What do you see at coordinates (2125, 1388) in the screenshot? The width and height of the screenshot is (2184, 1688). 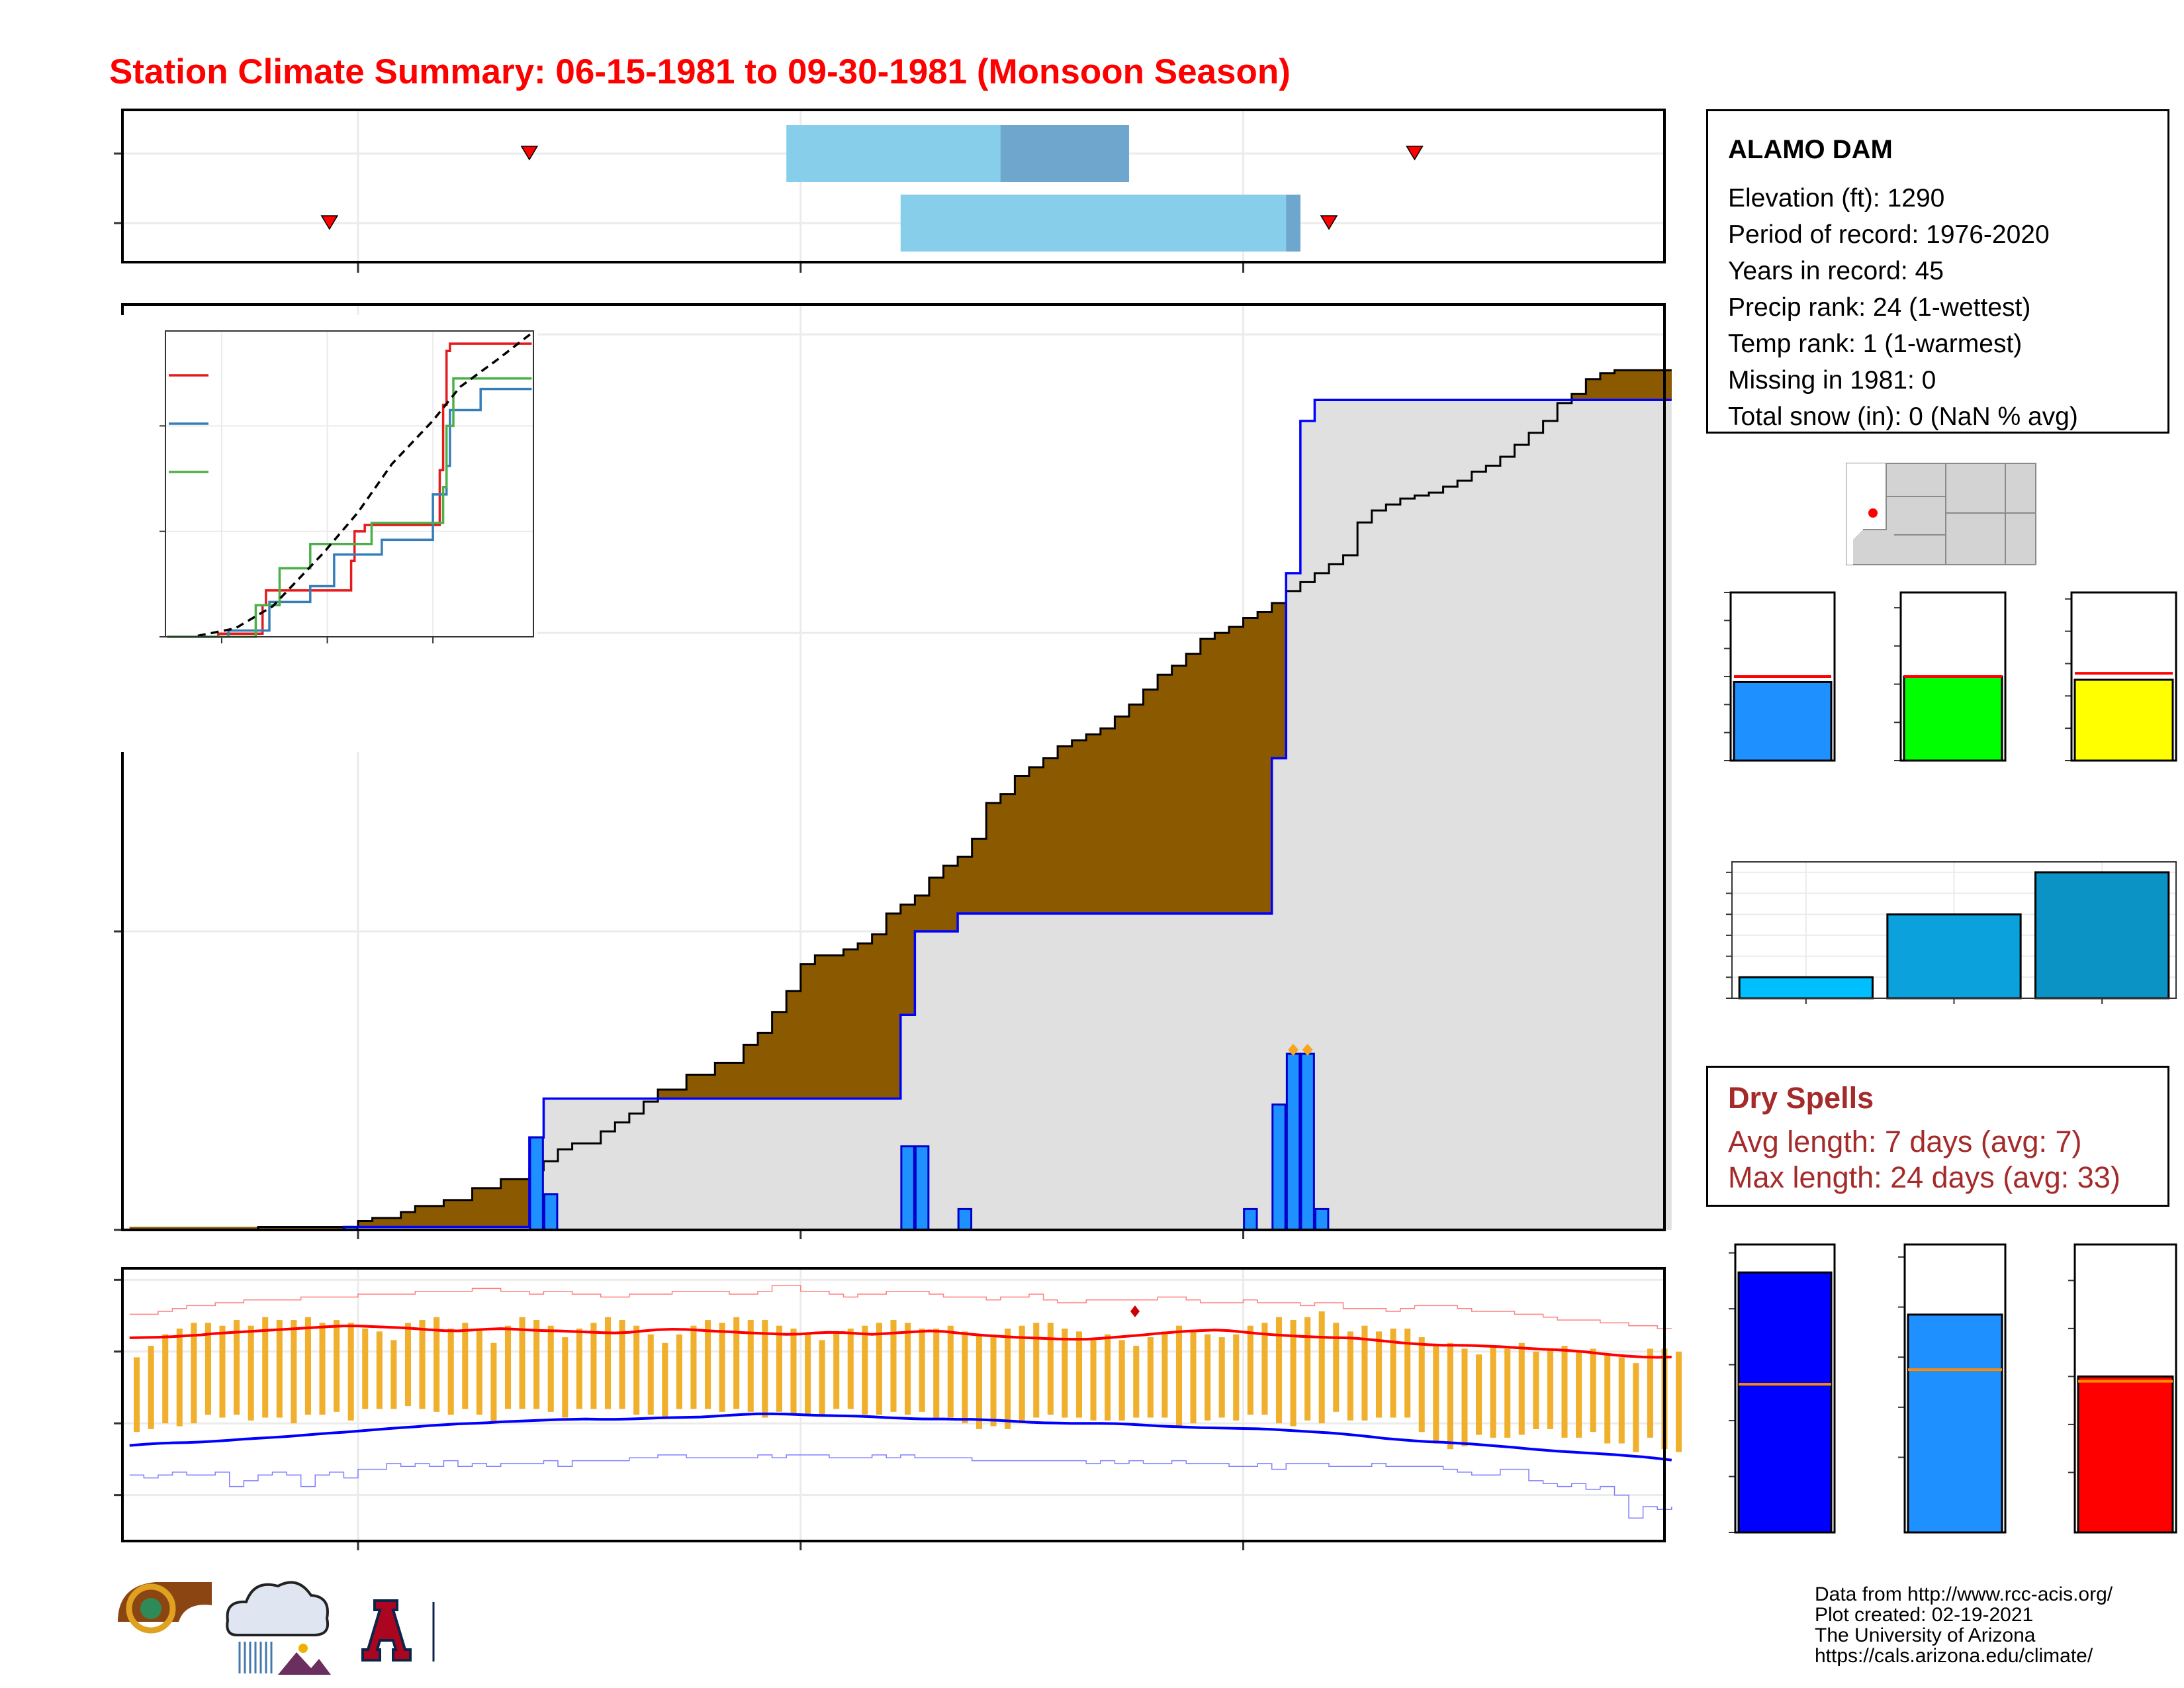 I see `tmax_box-frame` at bounding box center [2125, 1388].